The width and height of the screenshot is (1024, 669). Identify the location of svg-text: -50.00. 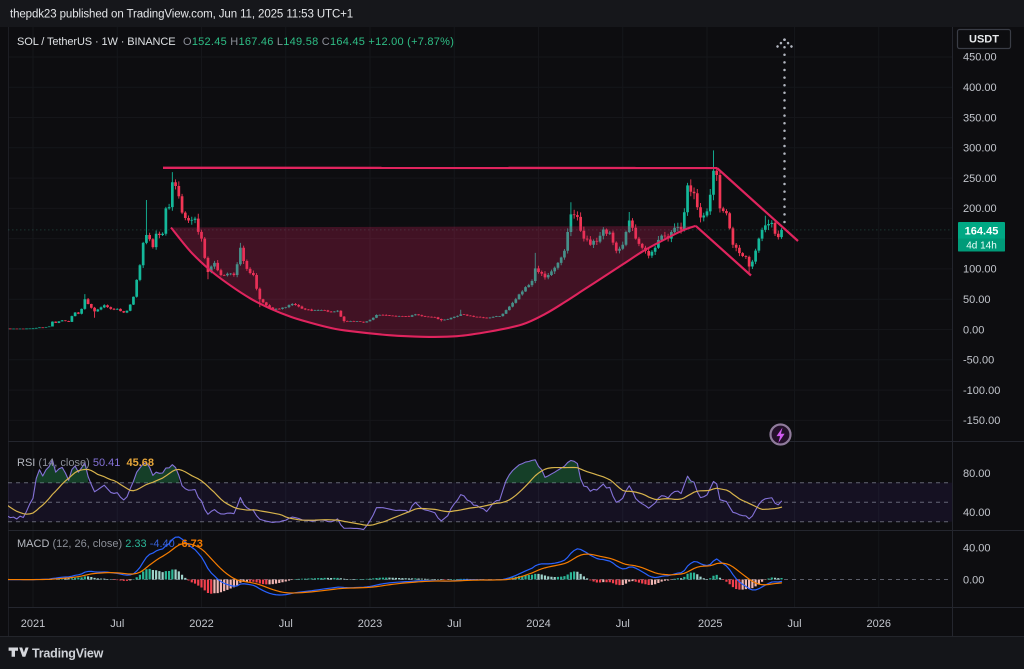
(978, 361).